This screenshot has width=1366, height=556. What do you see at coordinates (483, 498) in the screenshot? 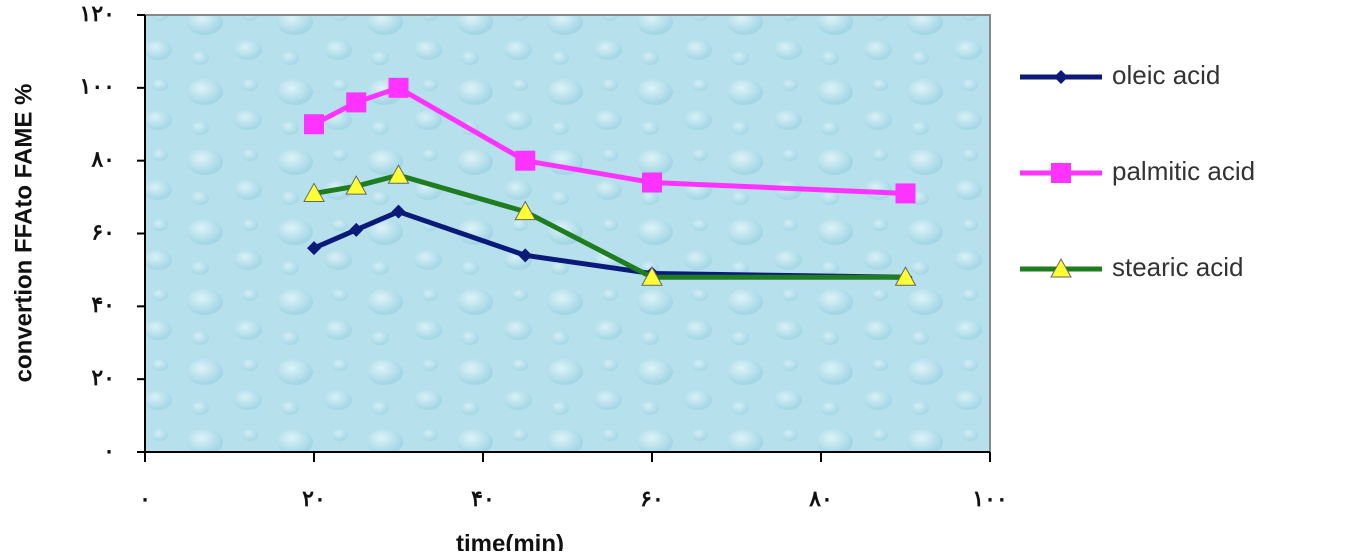
I see `x-tick-label: ۴۰` at bounding box center [483, 498].